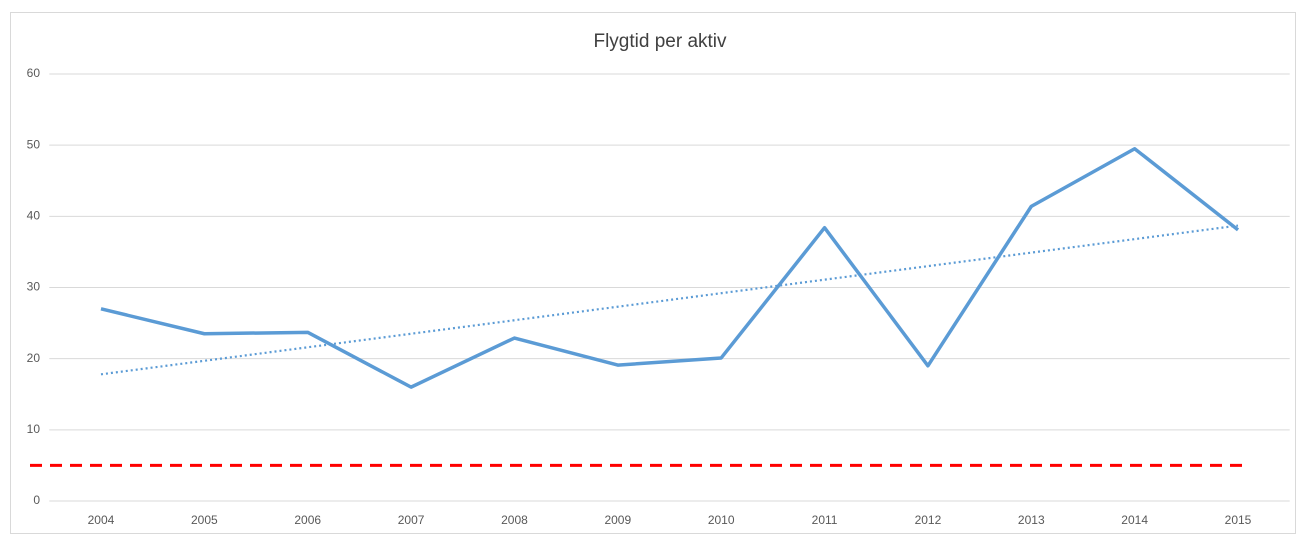 The width and height of the screenshot is (1297, 534). I want to click on x-tick-label: 2013, so click(1031, 520).